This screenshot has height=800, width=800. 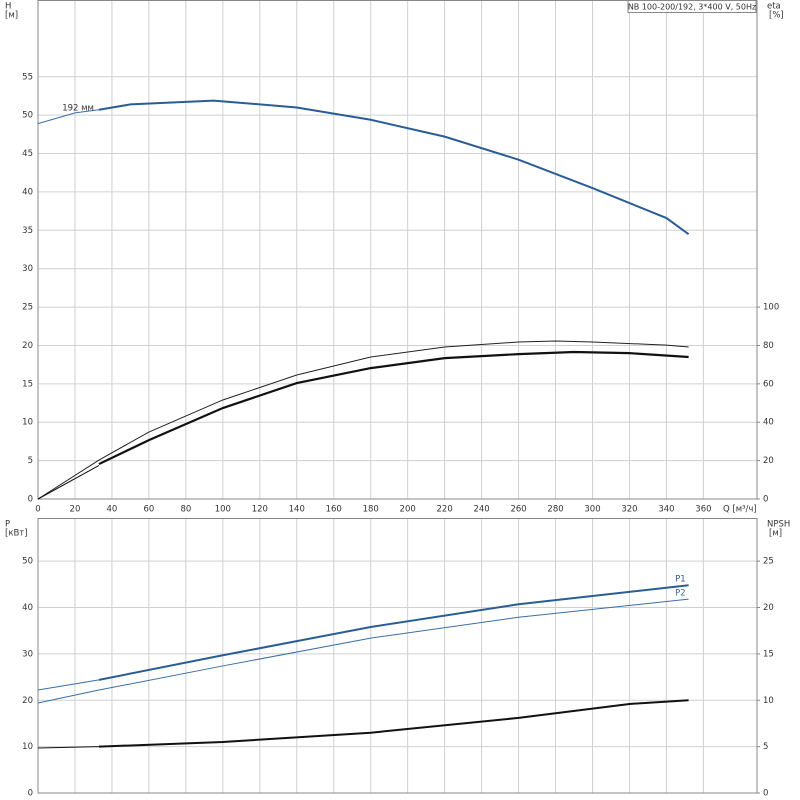 I want to click on x-tick-label: 220, so click(x=445, y=510).